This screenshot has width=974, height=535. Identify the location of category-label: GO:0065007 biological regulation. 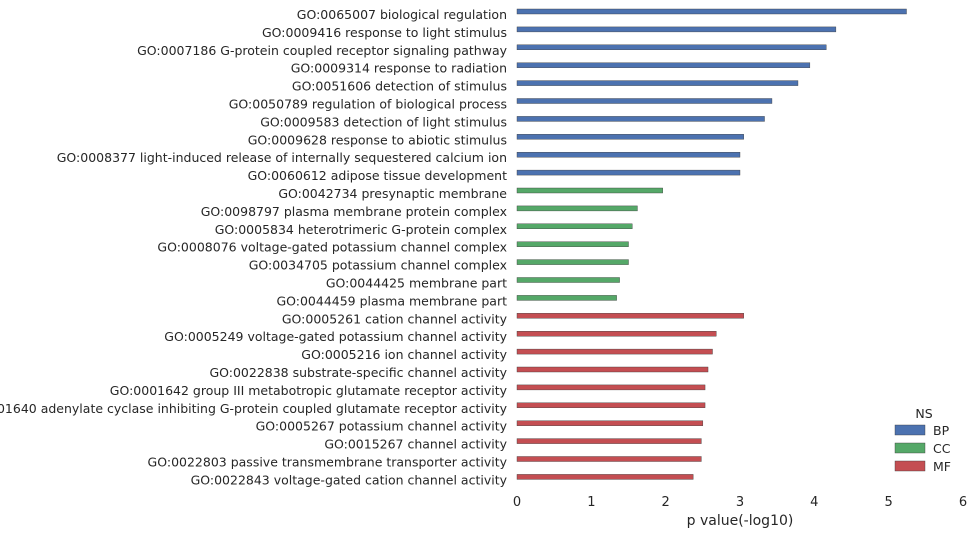
(402, 14).